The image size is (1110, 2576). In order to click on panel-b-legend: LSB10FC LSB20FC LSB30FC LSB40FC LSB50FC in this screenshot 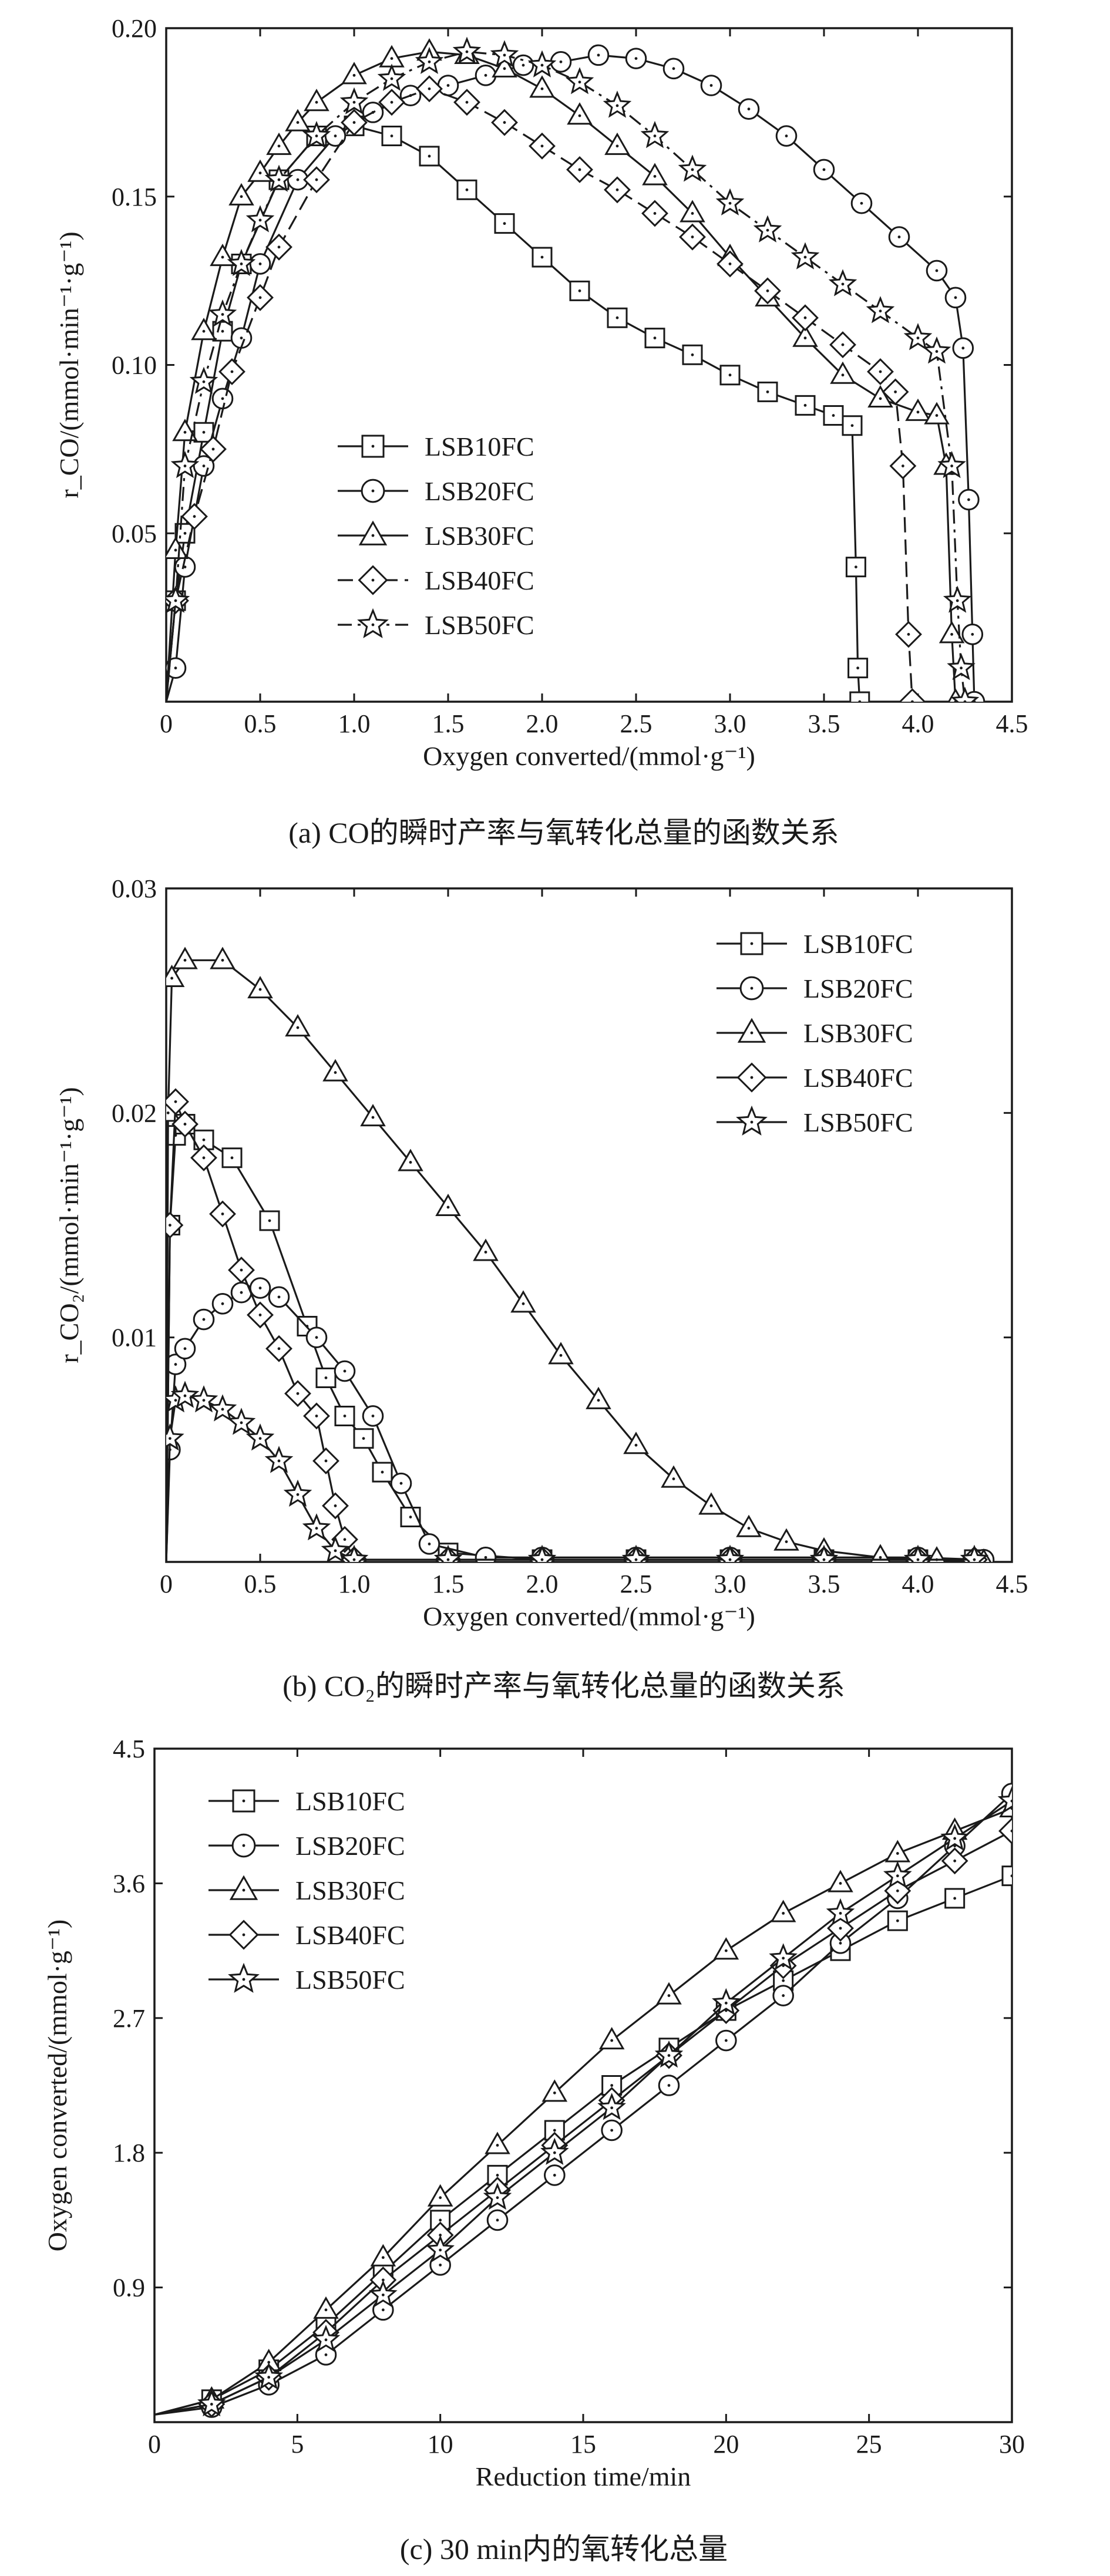, I will do `click(815, 1033)`.